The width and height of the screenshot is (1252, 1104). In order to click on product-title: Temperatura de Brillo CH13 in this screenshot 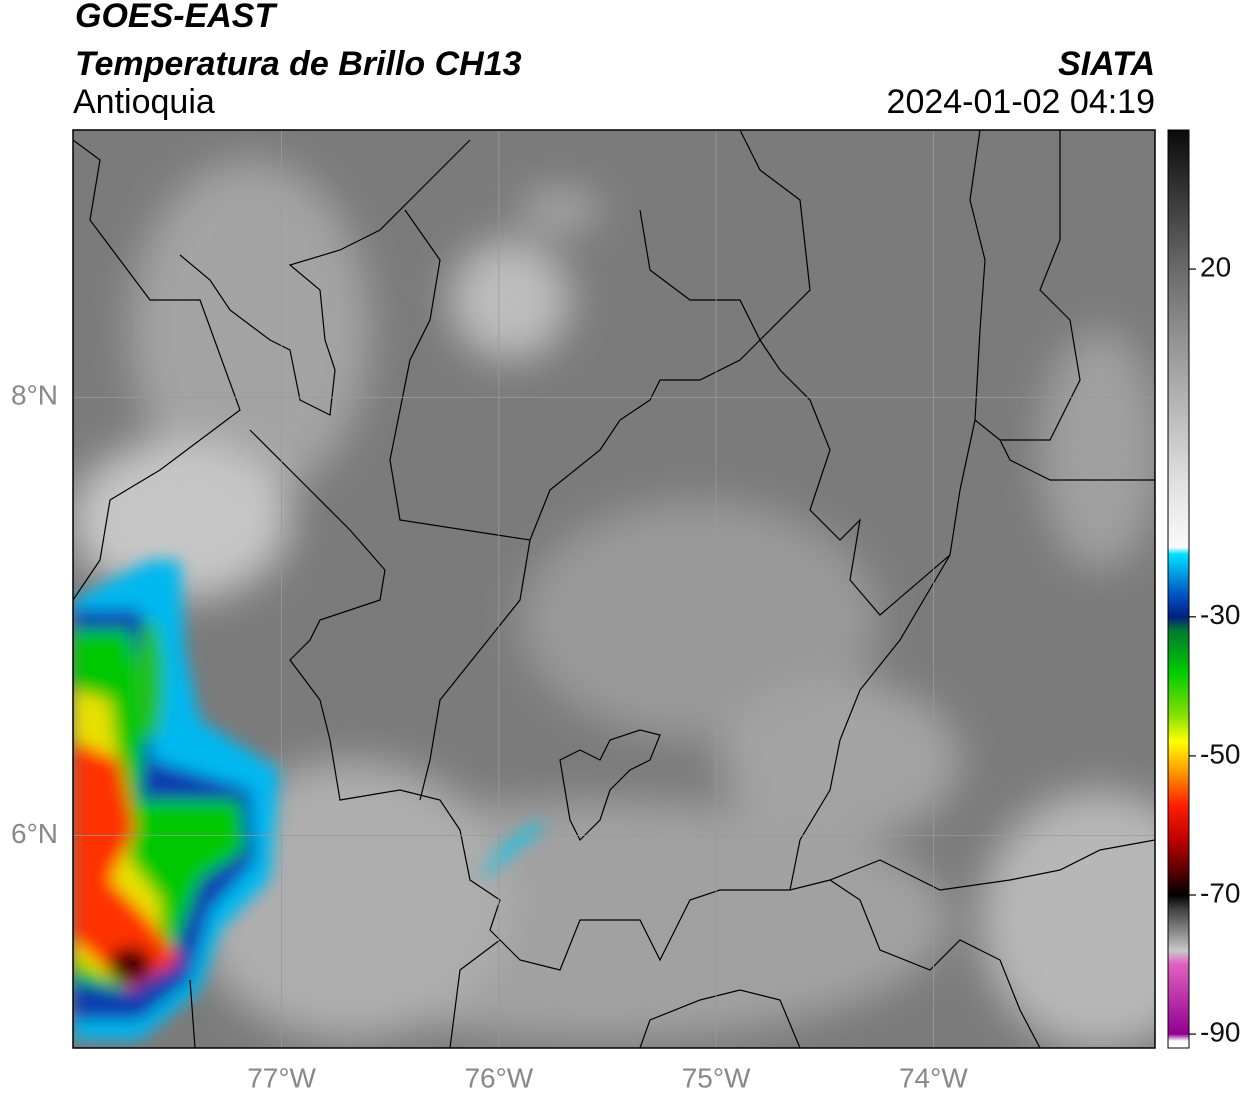, I will do `click(298, 64)`.